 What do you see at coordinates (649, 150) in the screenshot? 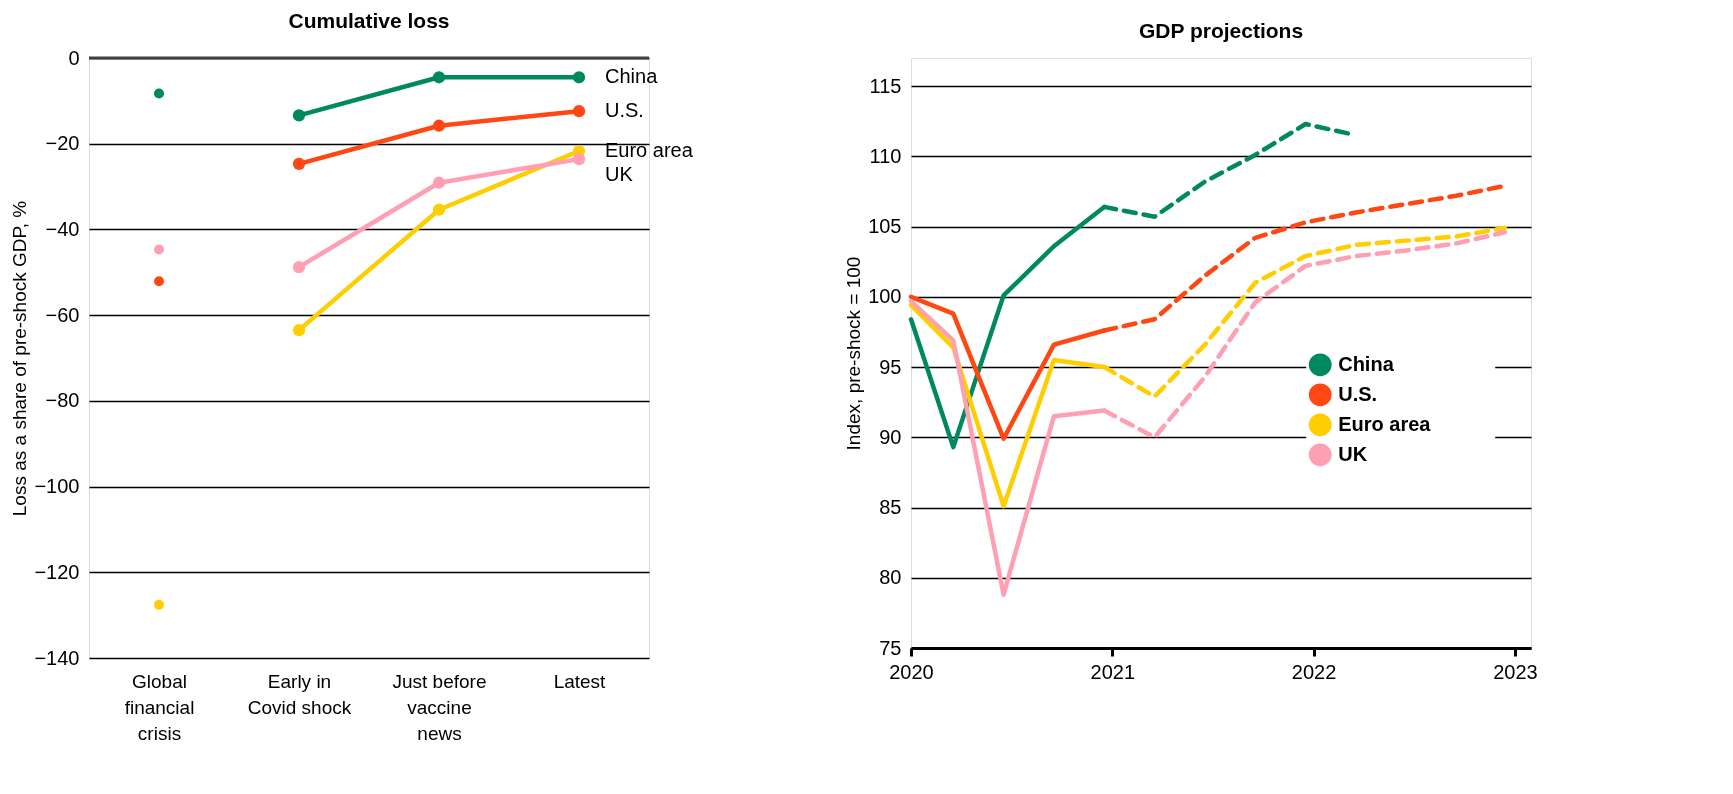
I see `series-label: Euro area` at bounding box center [649, 150].